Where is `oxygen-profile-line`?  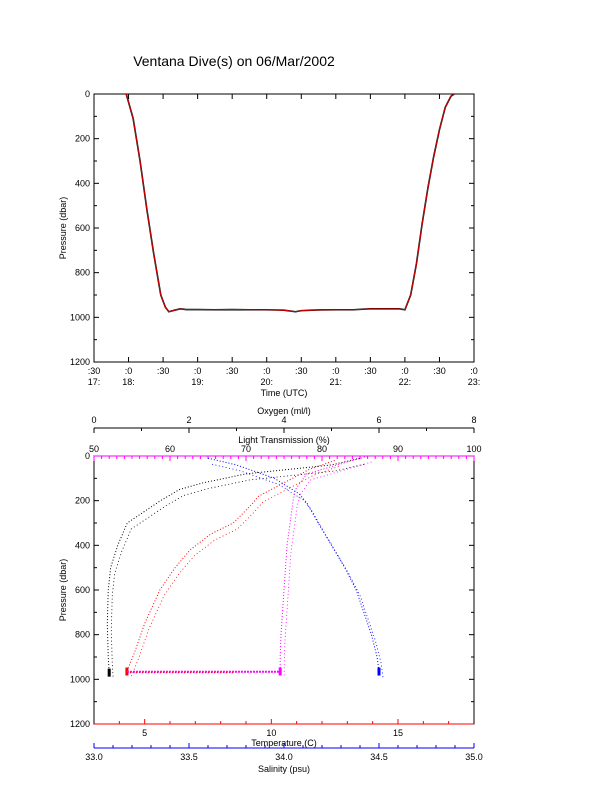 oxygen-profile-line is located at coordinates (233, 565).